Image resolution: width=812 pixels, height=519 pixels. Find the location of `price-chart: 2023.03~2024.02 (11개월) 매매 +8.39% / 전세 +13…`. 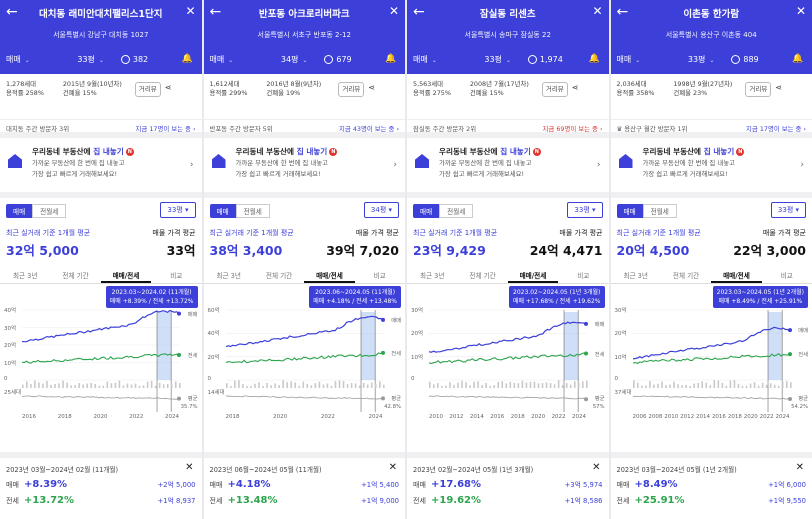

price-chart: 2023.03~2024.02 (11개월) 매매 +8.39% / 전세 +13… is located at coordinates (101, 353).